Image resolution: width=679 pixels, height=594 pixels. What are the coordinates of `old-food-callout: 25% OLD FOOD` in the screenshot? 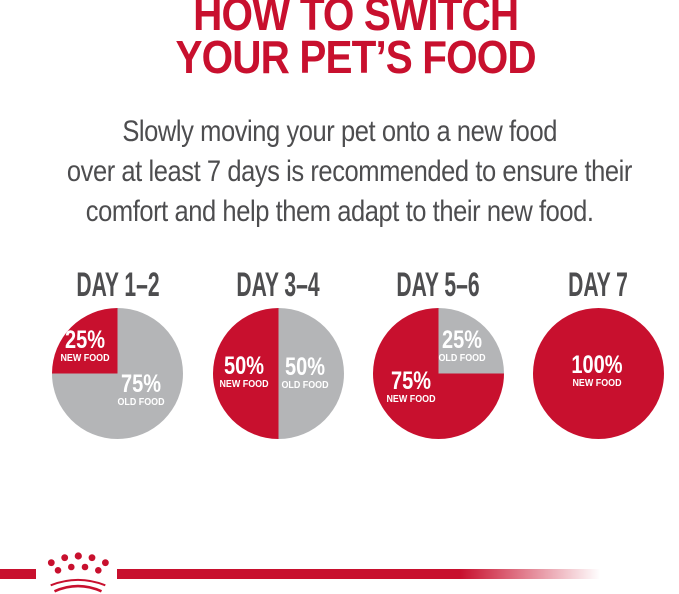 It's located at (461, 344).